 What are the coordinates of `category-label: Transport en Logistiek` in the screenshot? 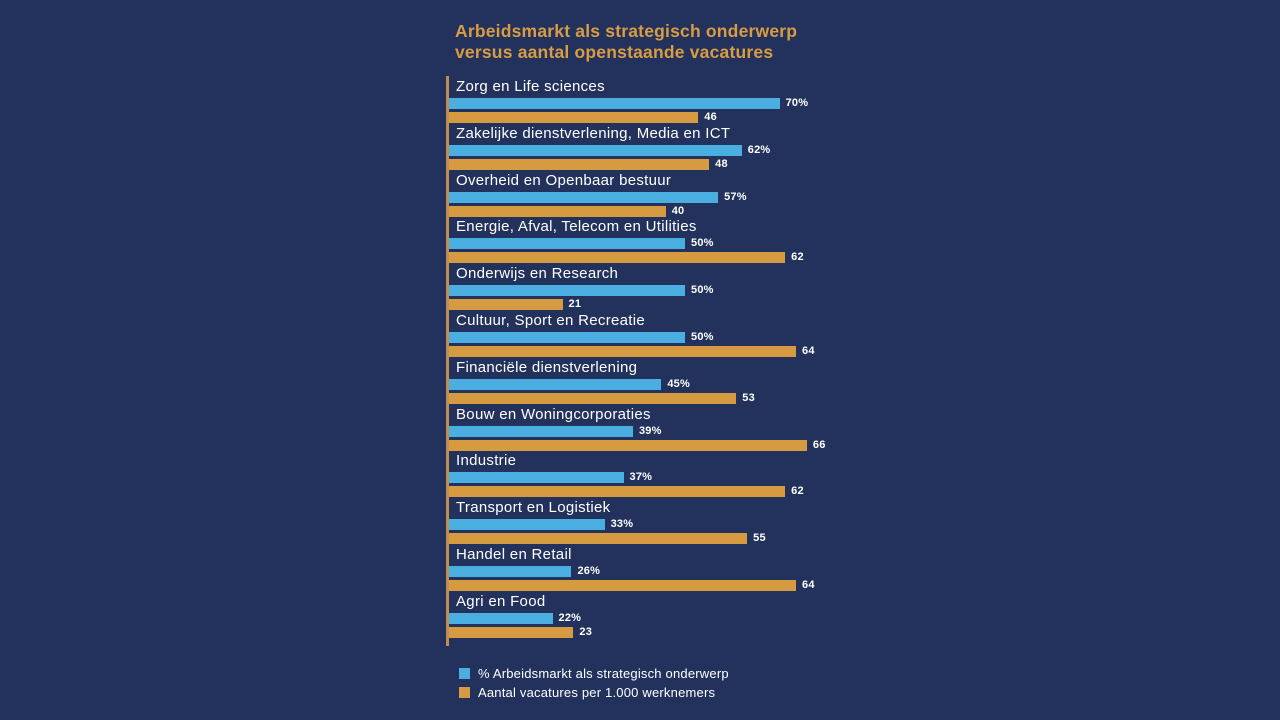 It's located at (533, 508).